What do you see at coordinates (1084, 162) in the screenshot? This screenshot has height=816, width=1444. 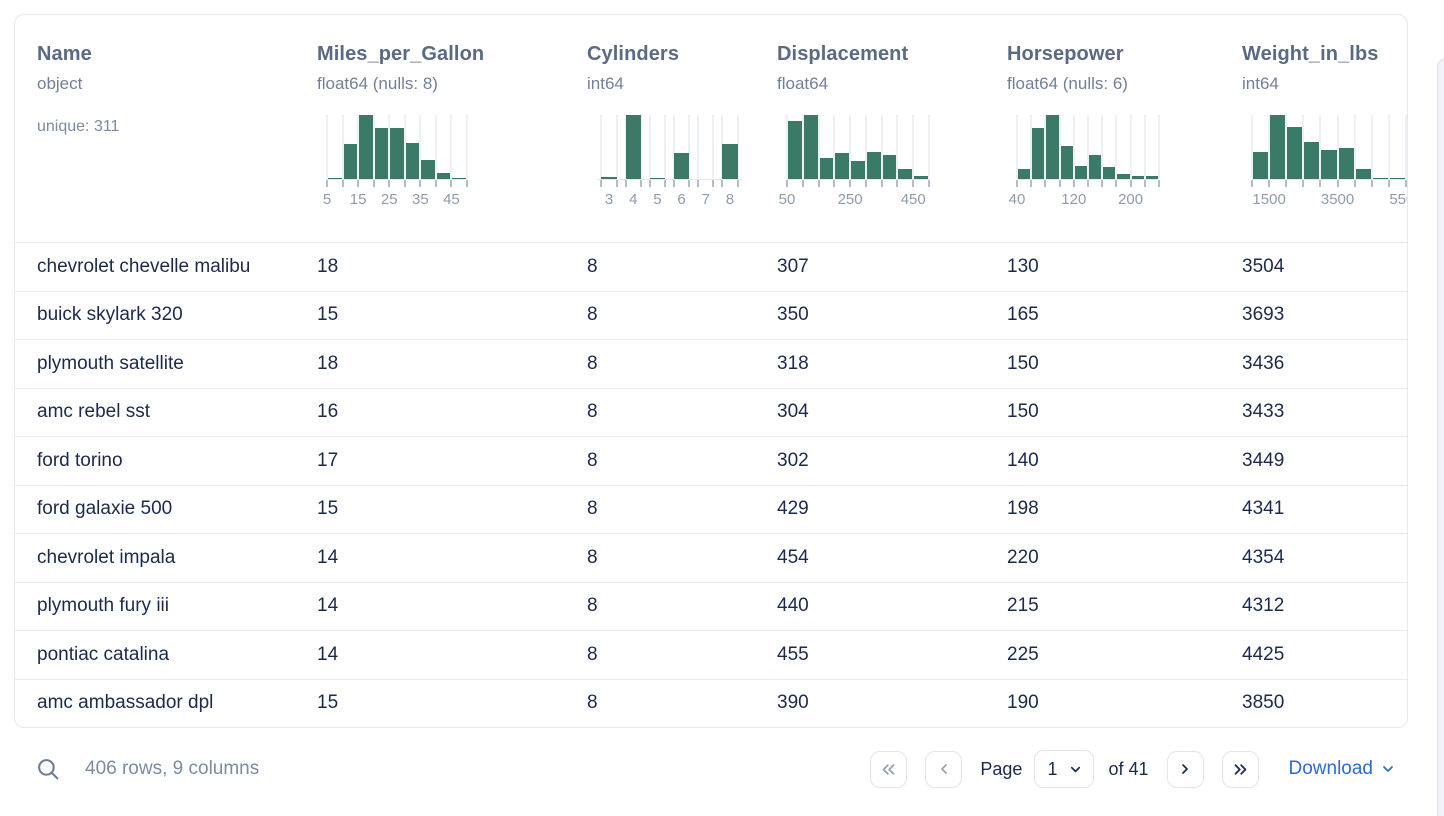 I see `horsepower-histogram: 40 120 200` at bounding box center [1084, 162].